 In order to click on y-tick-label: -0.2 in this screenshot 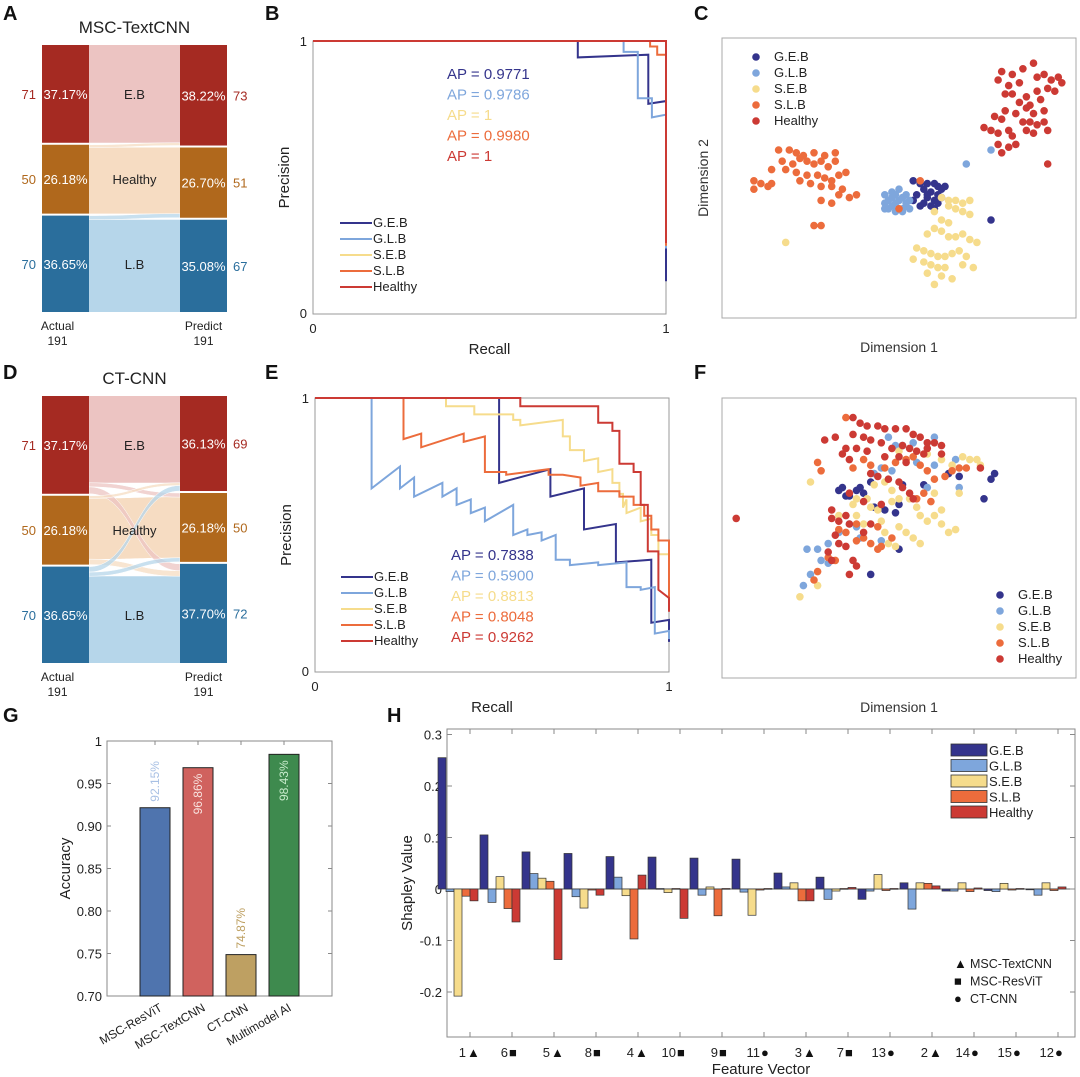, I will do `click(431, 992)`.